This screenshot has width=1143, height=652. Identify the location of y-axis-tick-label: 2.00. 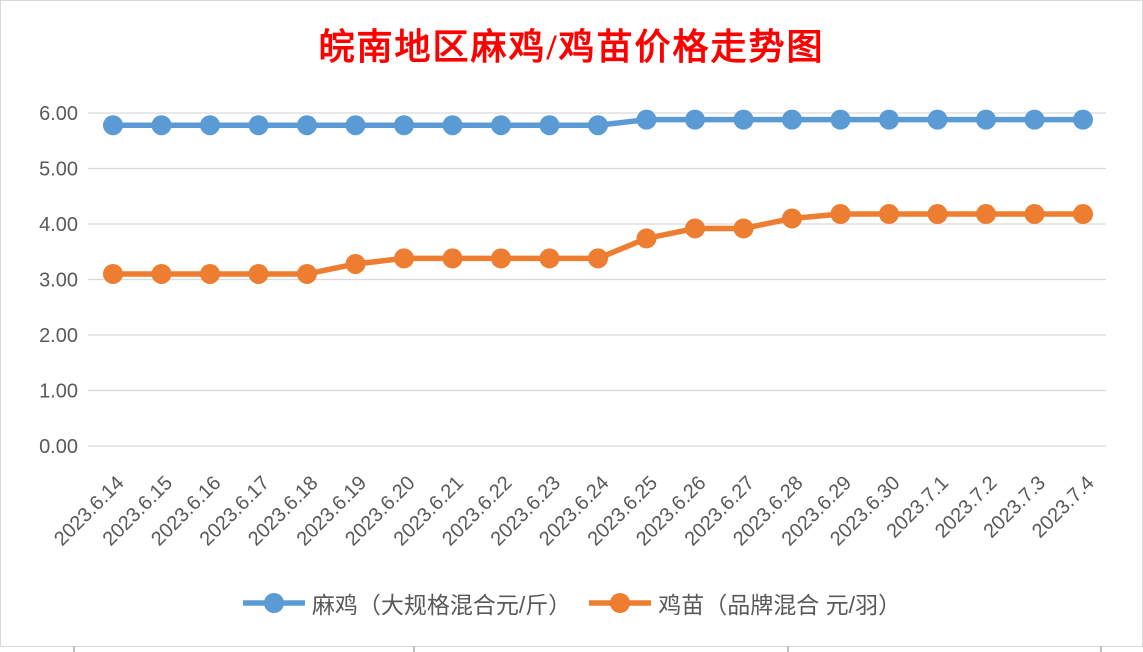
(58, 336).